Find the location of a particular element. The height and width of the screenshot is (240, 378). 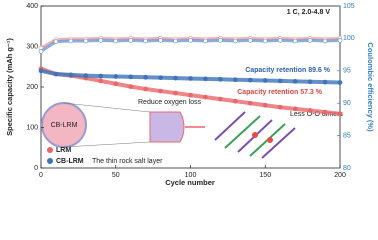

y2-tick-label: 105 is located at coordinates (349, 6).